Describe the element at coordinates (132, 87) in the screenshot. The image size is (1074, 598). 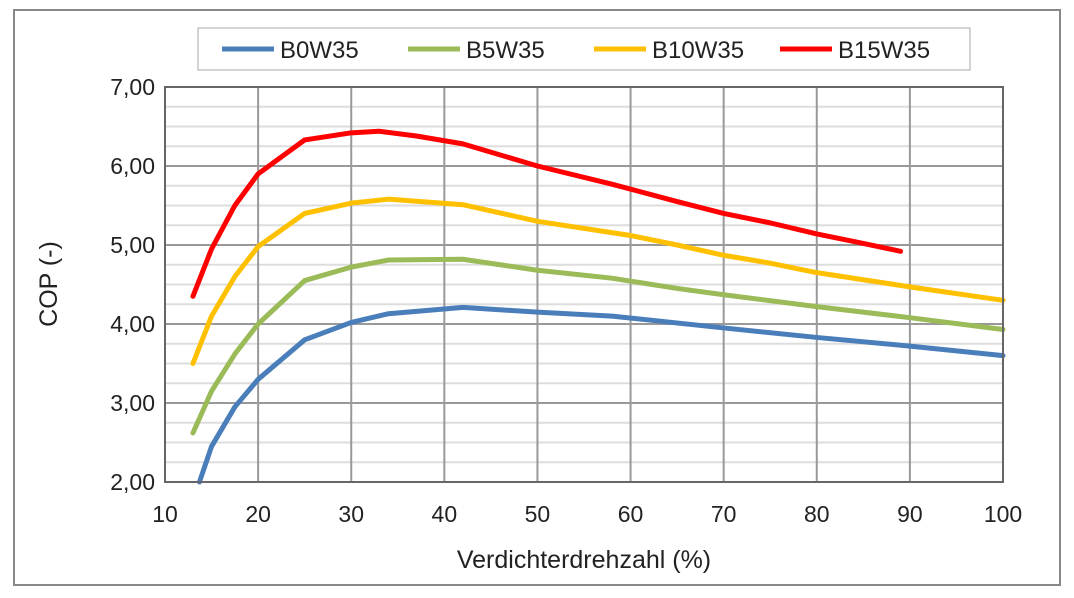
I see `y-tick-label: 7,00` at that location.